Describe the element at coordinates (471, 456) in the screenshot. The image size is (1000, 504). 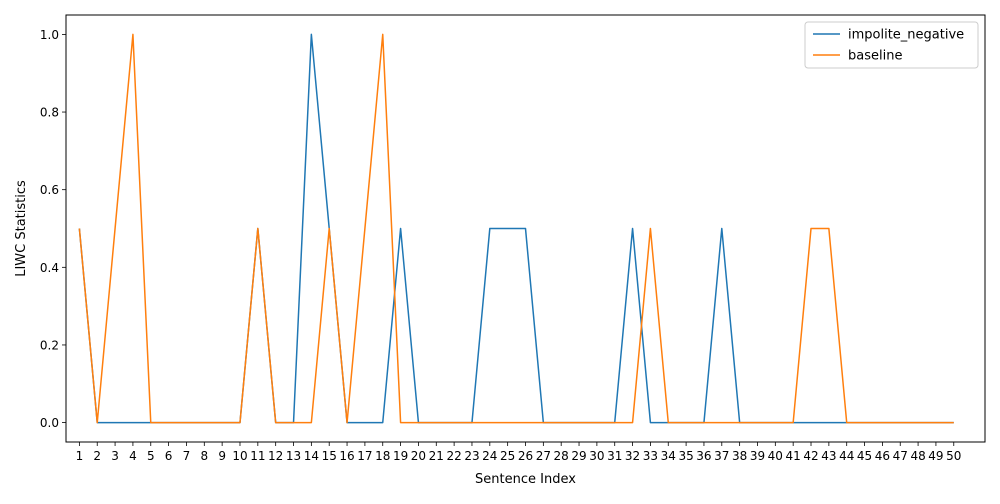
I see `x-tick-label: 23` at that location.